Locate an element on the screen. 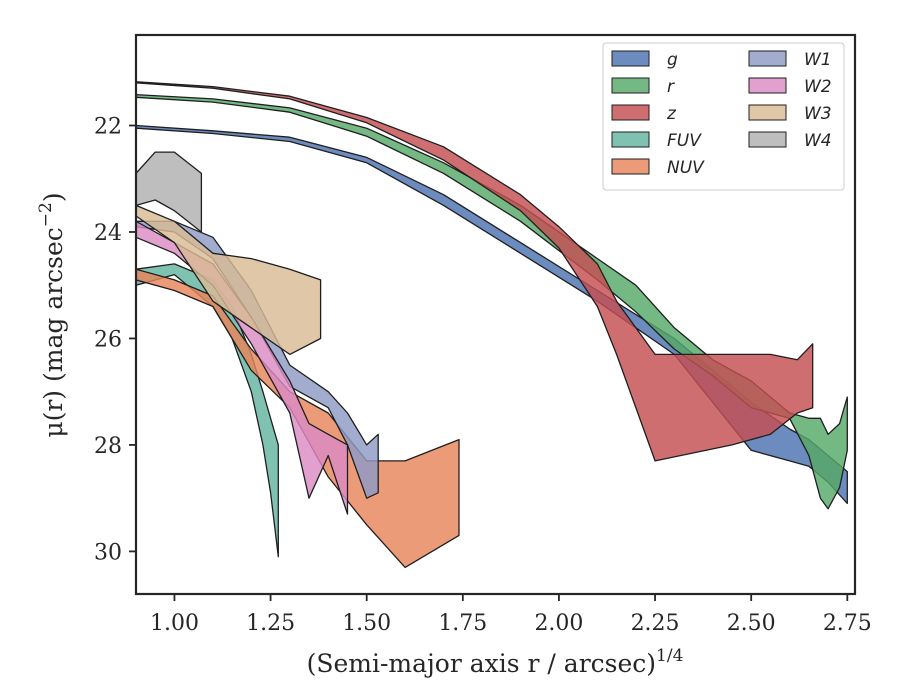  x-axis-label: (Semi-major axis r / arcsec)1/4 is located at coordinates (495, 662).